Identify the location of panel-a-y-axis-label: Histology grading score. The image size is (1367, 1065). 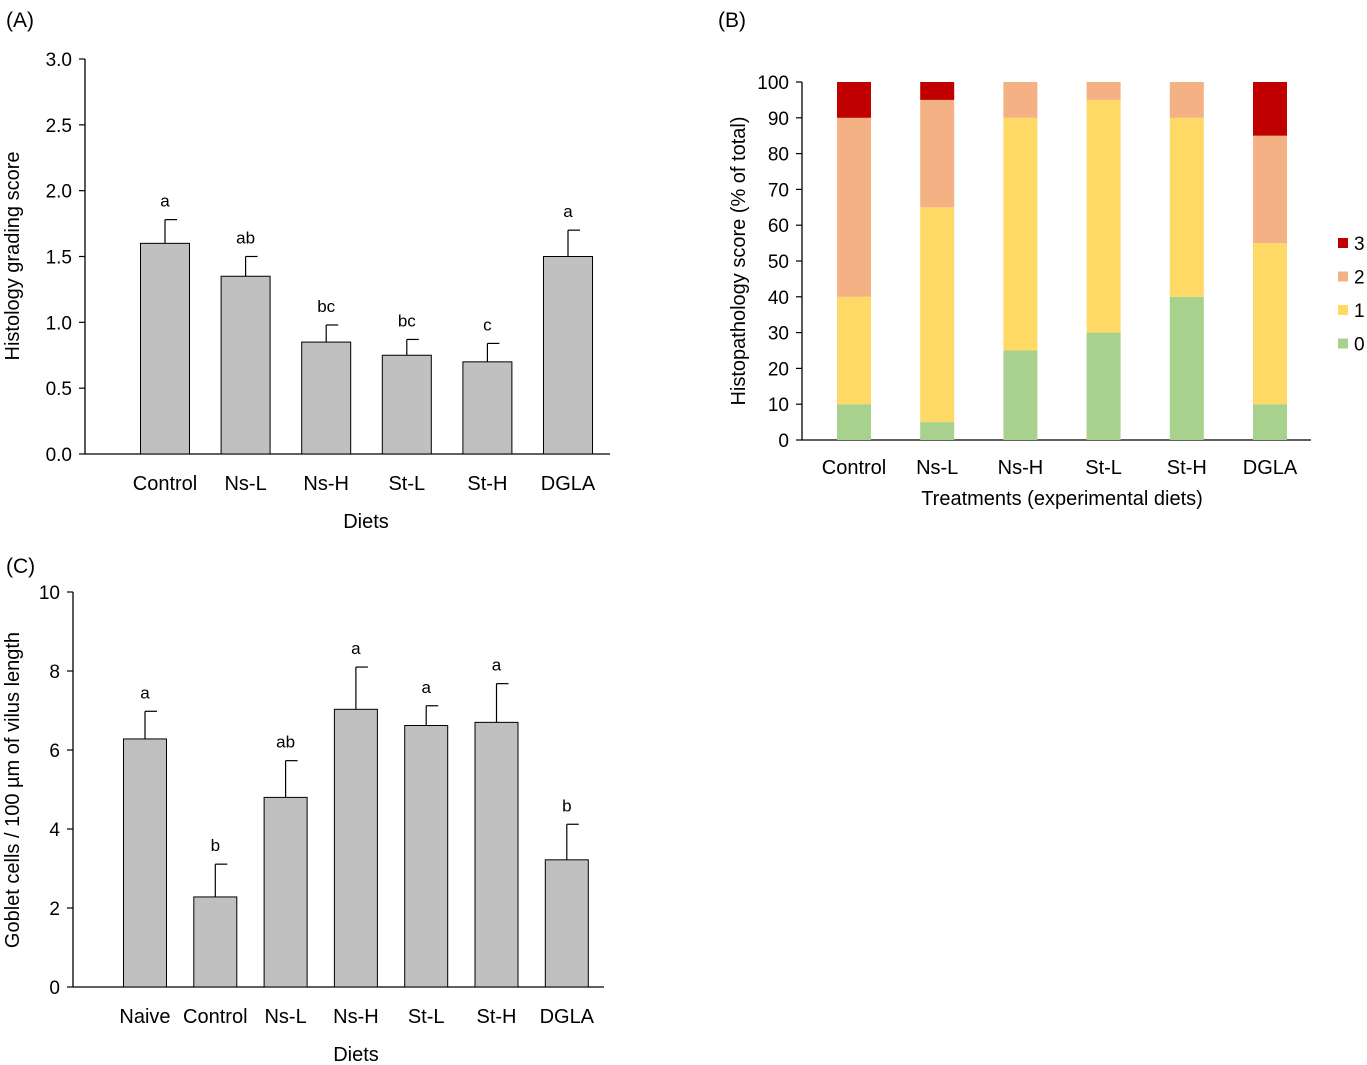
(13, 256).